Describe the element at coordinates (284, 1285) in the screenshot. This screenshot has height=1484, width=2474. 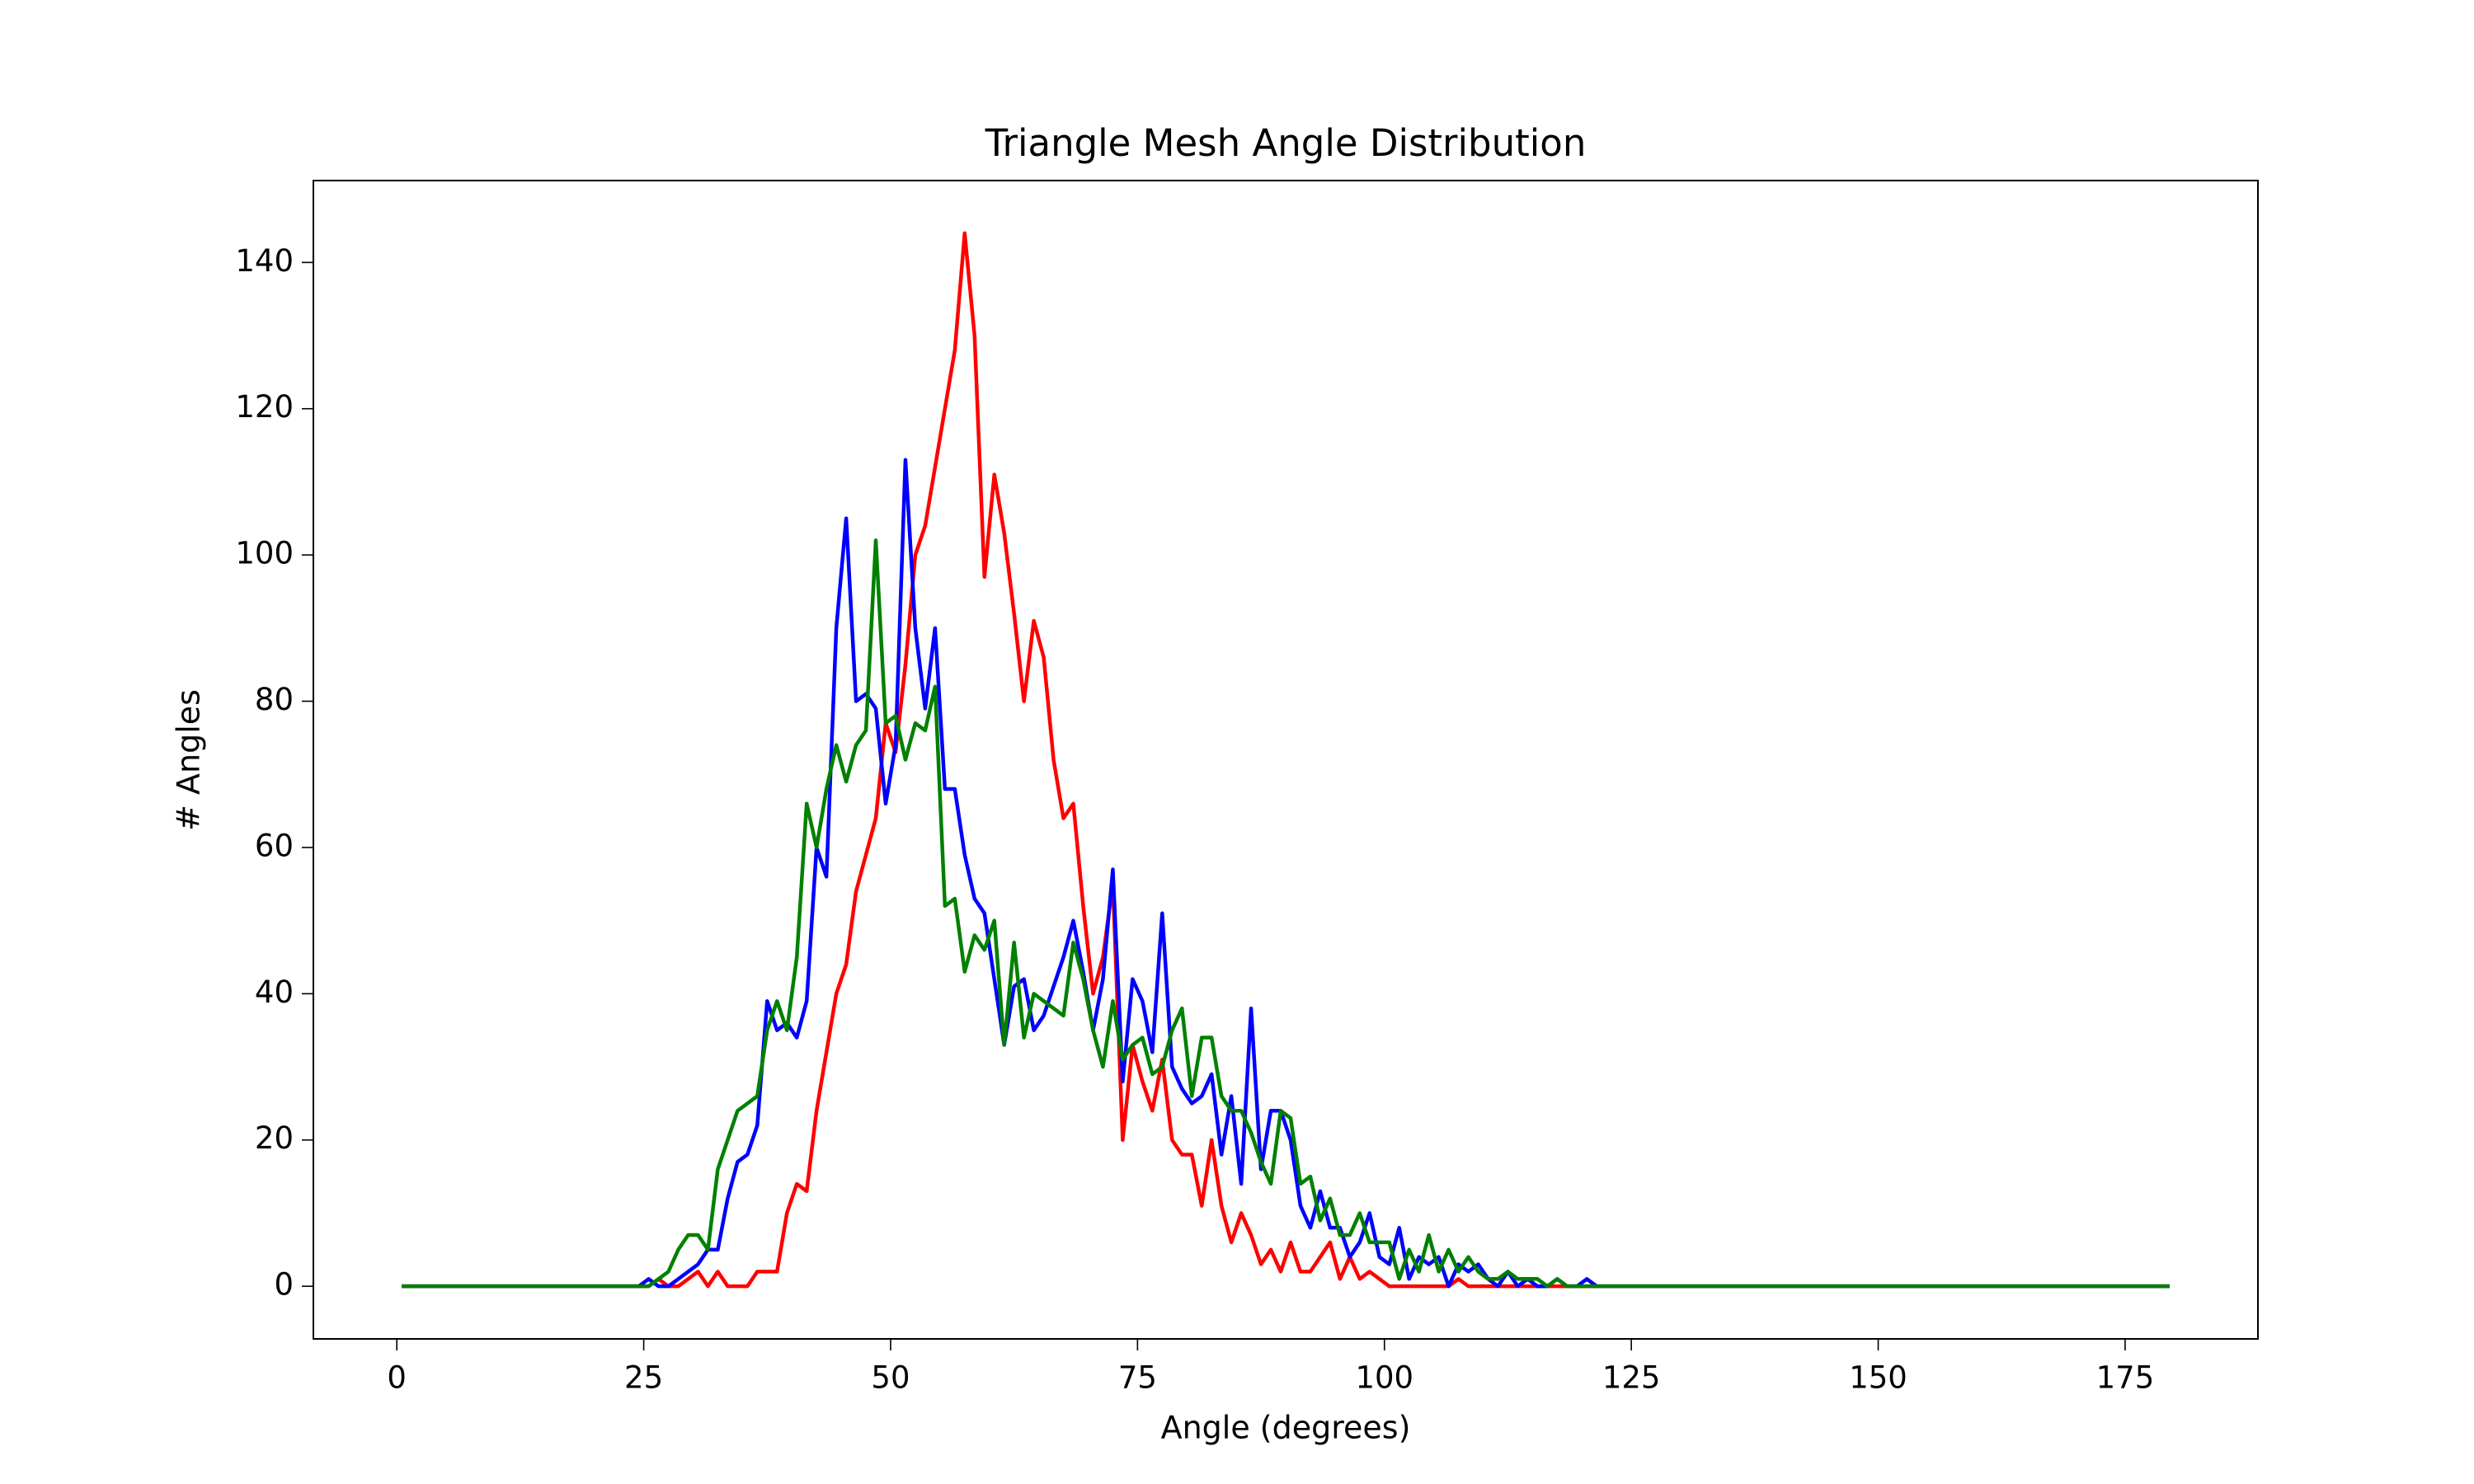
I see `y-tick-label: 0` at that location.